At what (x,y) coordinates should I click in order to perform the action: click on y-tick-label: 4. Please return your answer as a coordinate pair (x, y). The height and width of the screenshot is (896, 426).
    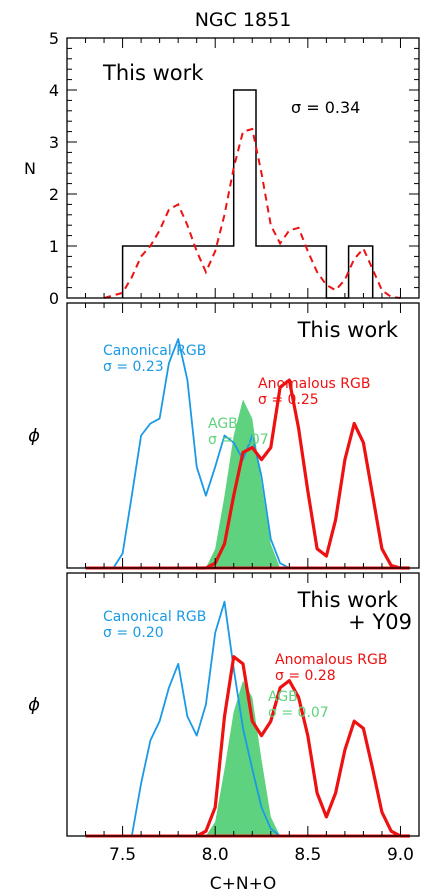
    Looking at the image, I should click on (54, 90).